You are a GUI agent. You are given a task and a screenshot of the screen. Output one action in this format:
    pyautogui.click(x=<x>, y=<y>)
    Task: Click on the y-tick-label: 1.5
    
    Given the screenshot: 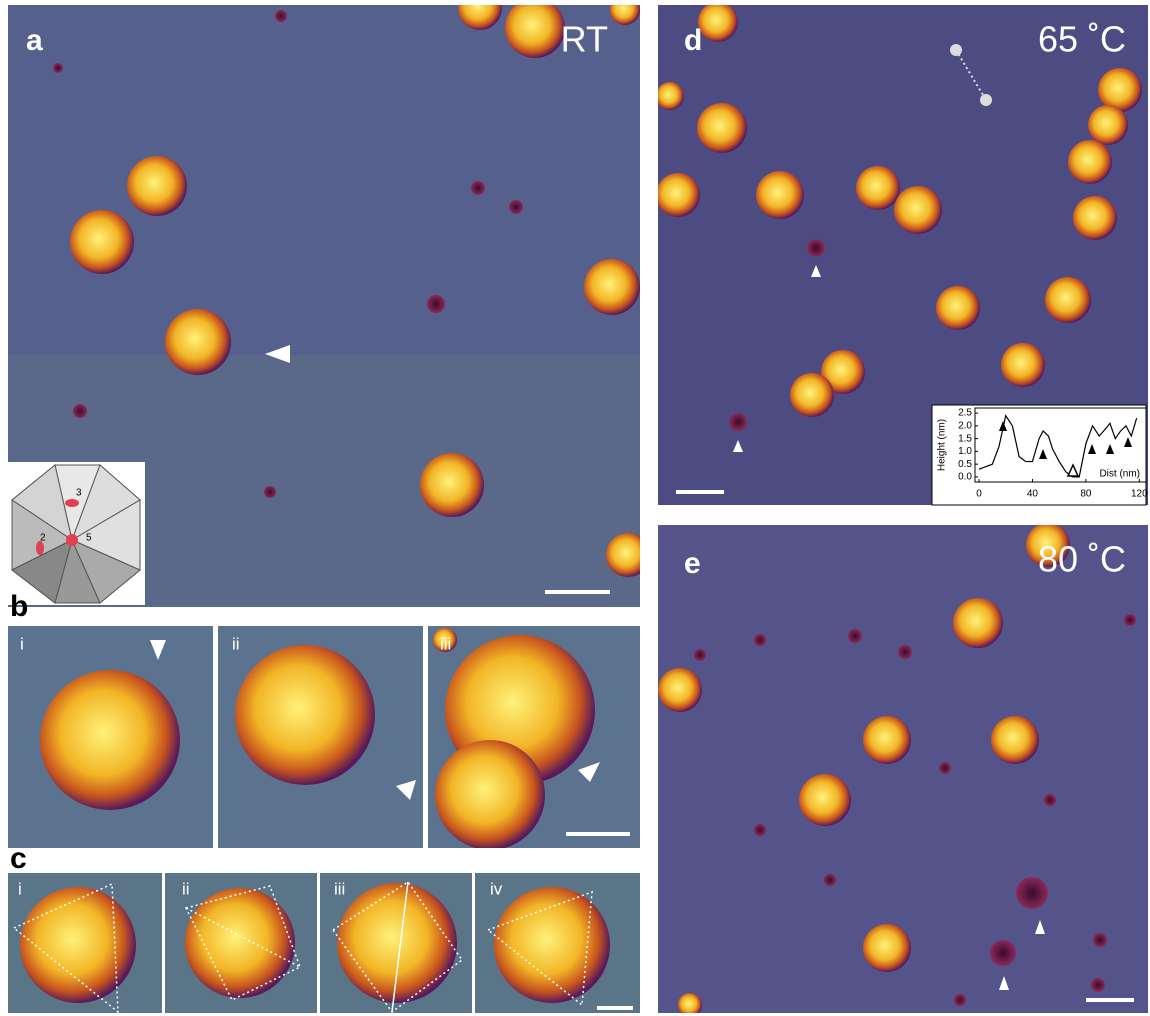 What is the action you would take?
    pyautogui.click(x=965, y=438)
    